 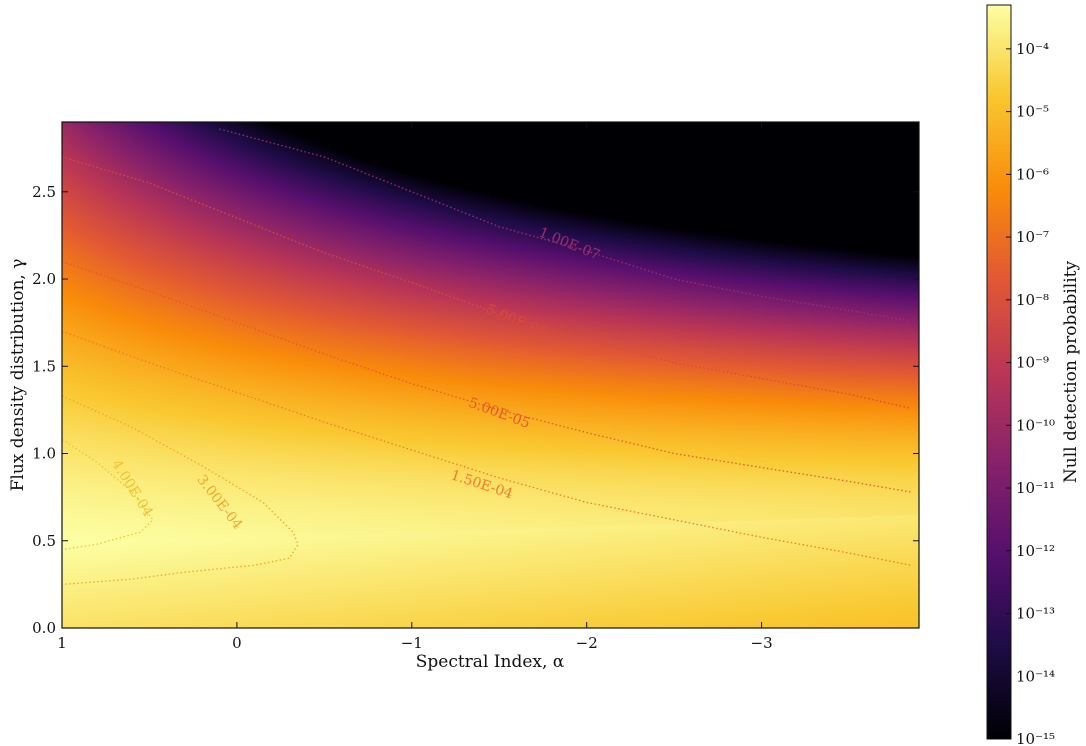 What do you see at coordinates (1032, 300) in the screenshot?
I see `colorbar-tick-label: 10⁻⁸` at bounding box center [1032, 300].